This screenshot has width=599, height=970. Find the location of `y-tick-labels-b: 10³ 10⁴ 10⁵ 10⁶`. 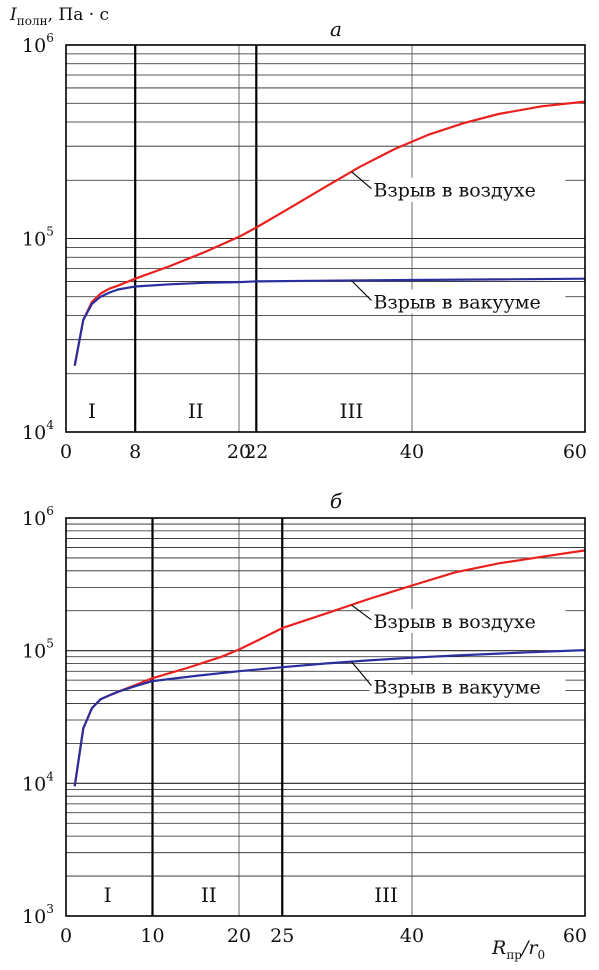

y-tick-labels-b: 10³ 10⁴ 10⁵ 10⁶ is located at coordinates (38, 716).